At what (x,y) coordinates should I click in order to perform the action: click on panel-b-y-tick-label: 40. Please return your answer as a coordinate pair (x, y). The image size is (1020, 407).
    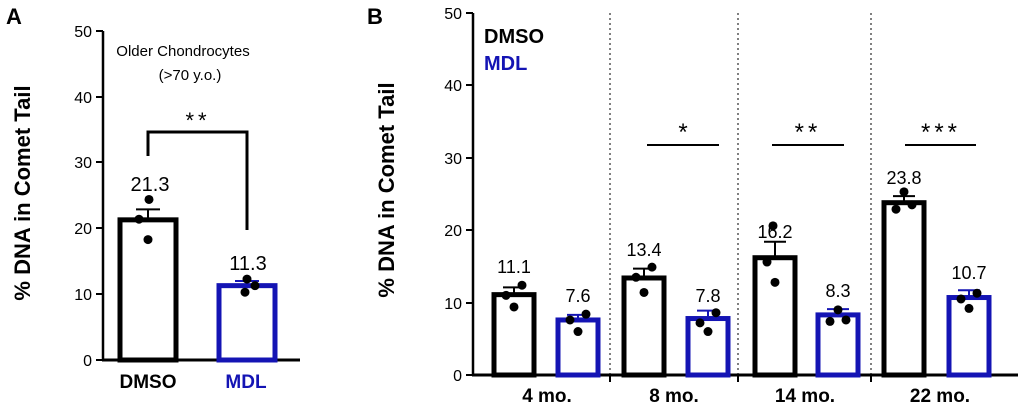
    Looking at the image, I should click on (453, 86).